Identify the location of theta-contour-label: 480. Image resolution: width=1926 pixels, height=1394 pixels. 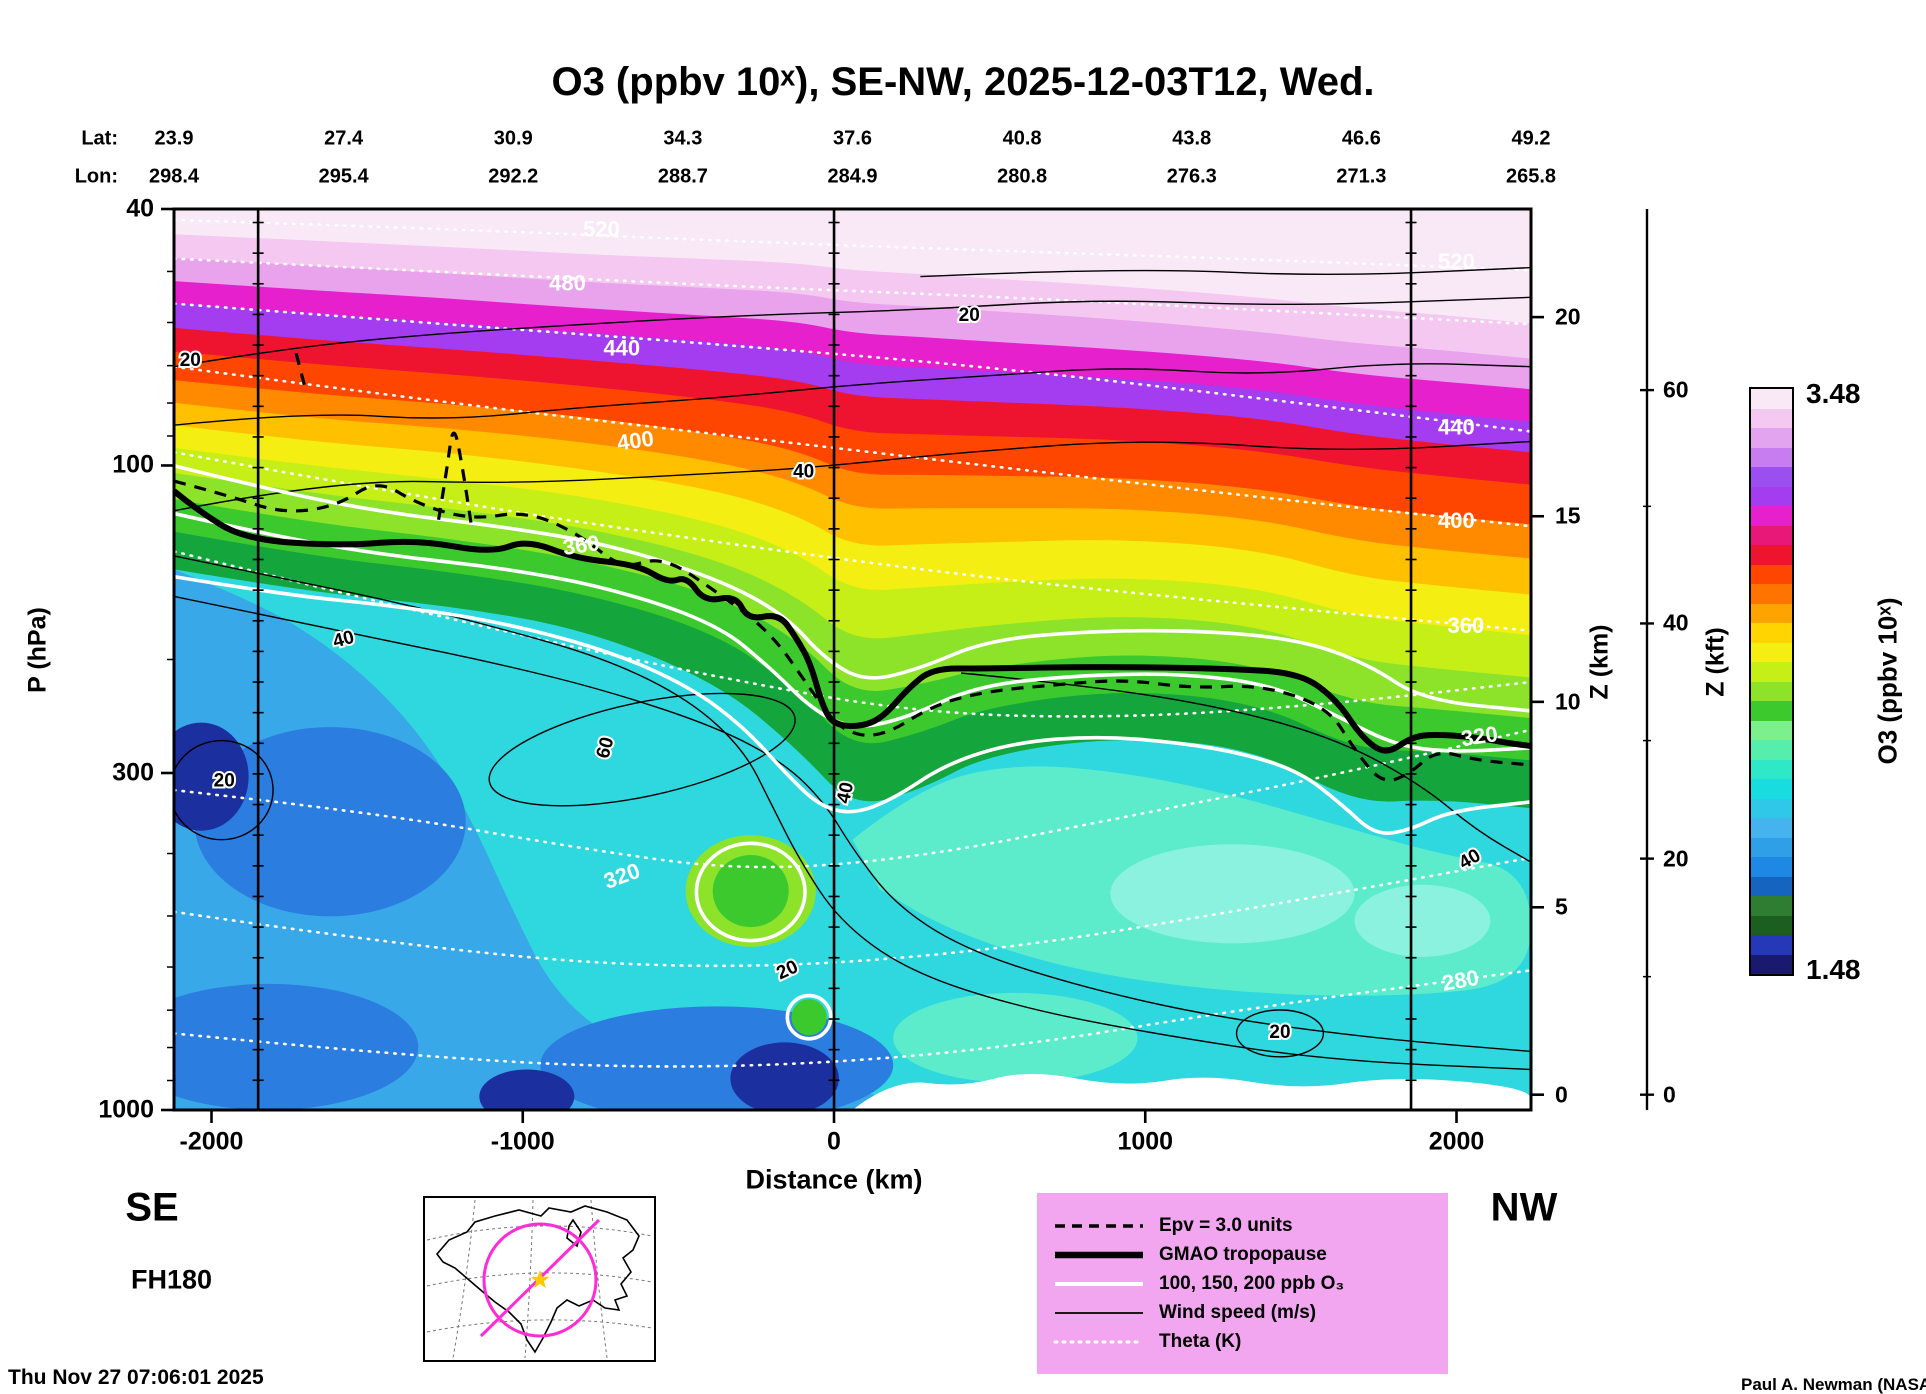
(567, 282).